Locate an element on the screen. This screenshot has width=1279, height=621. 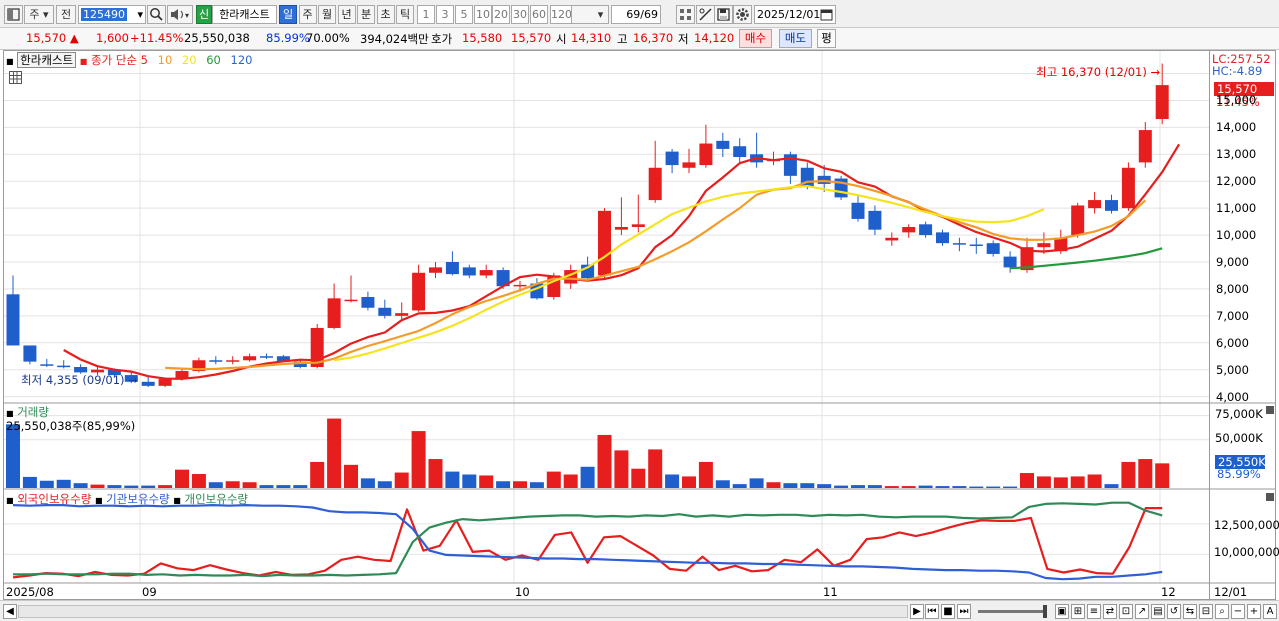
date-input: 2025/12/01 is located at coordinates (795, 14).